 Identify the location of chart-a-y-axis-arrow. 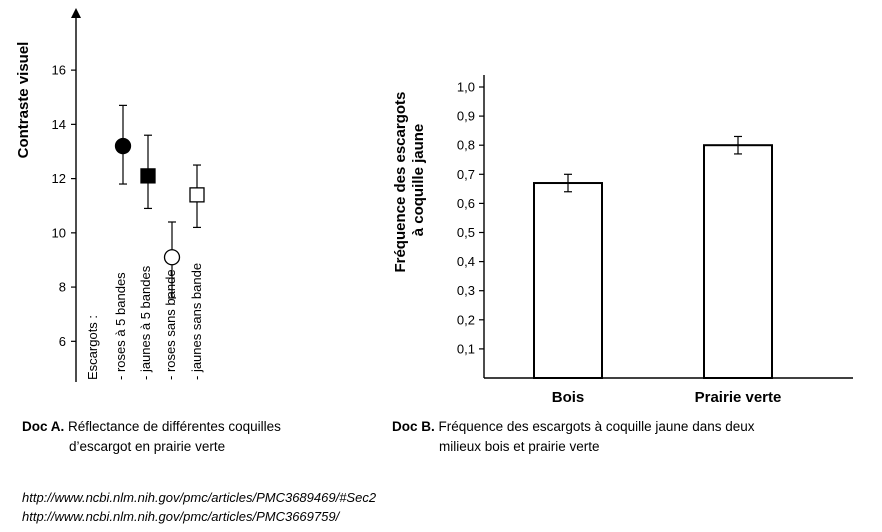
(76, 13).